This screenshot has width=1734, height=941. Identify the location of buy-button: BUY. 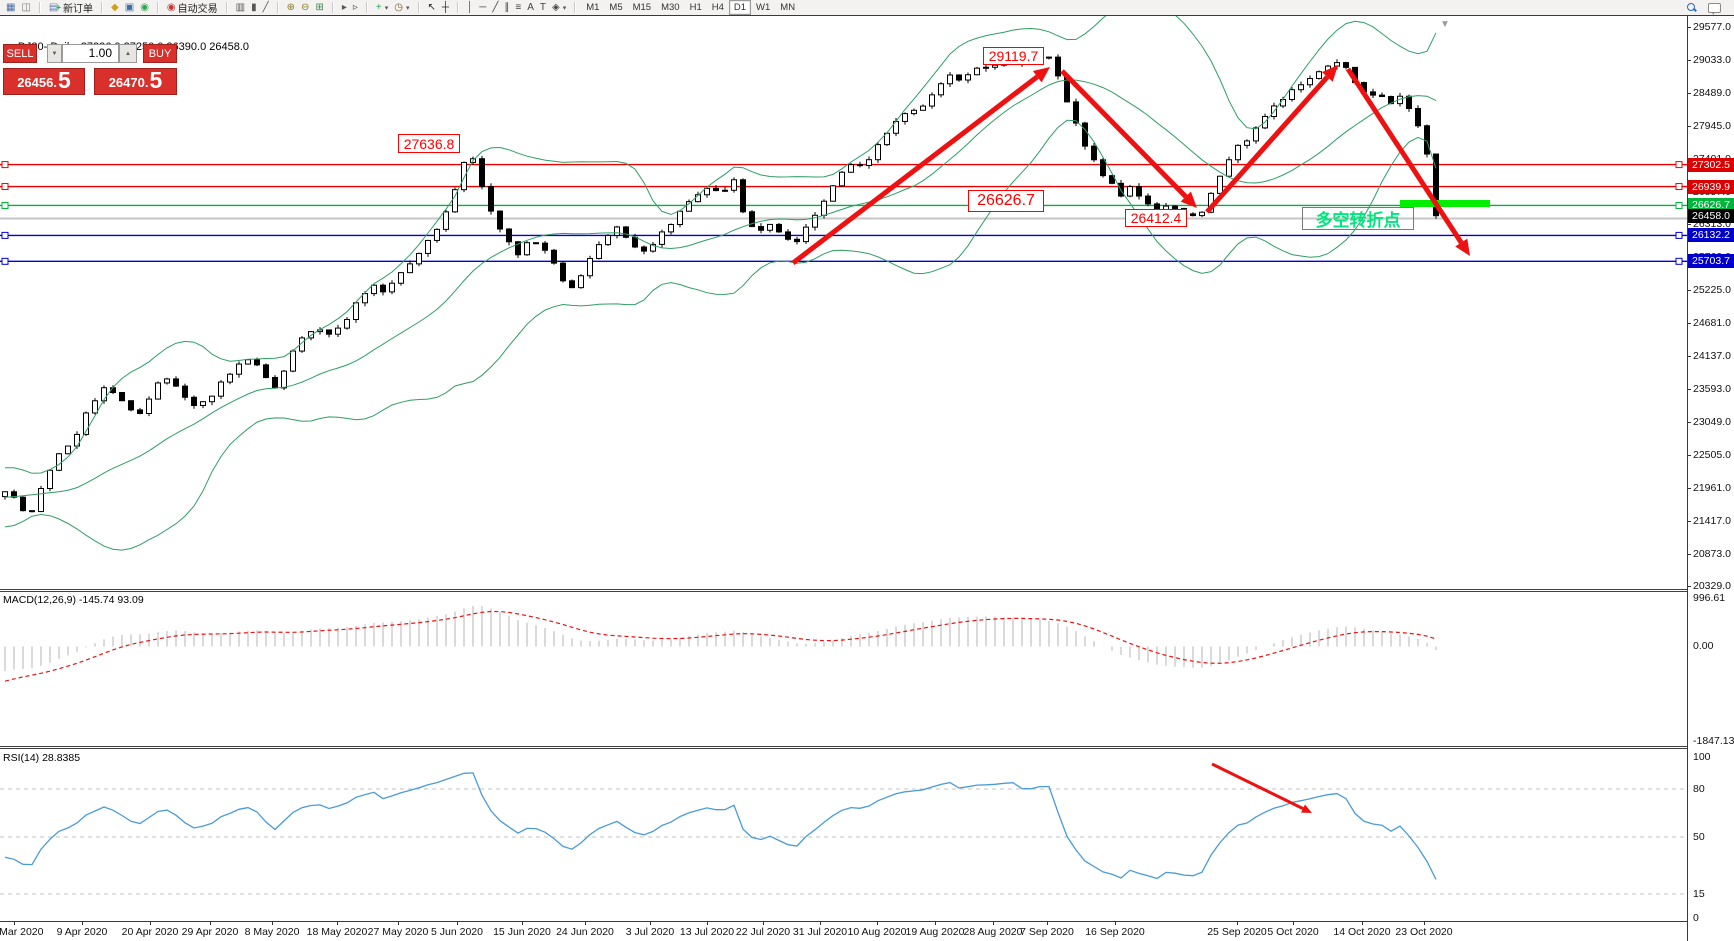
(160, 53).